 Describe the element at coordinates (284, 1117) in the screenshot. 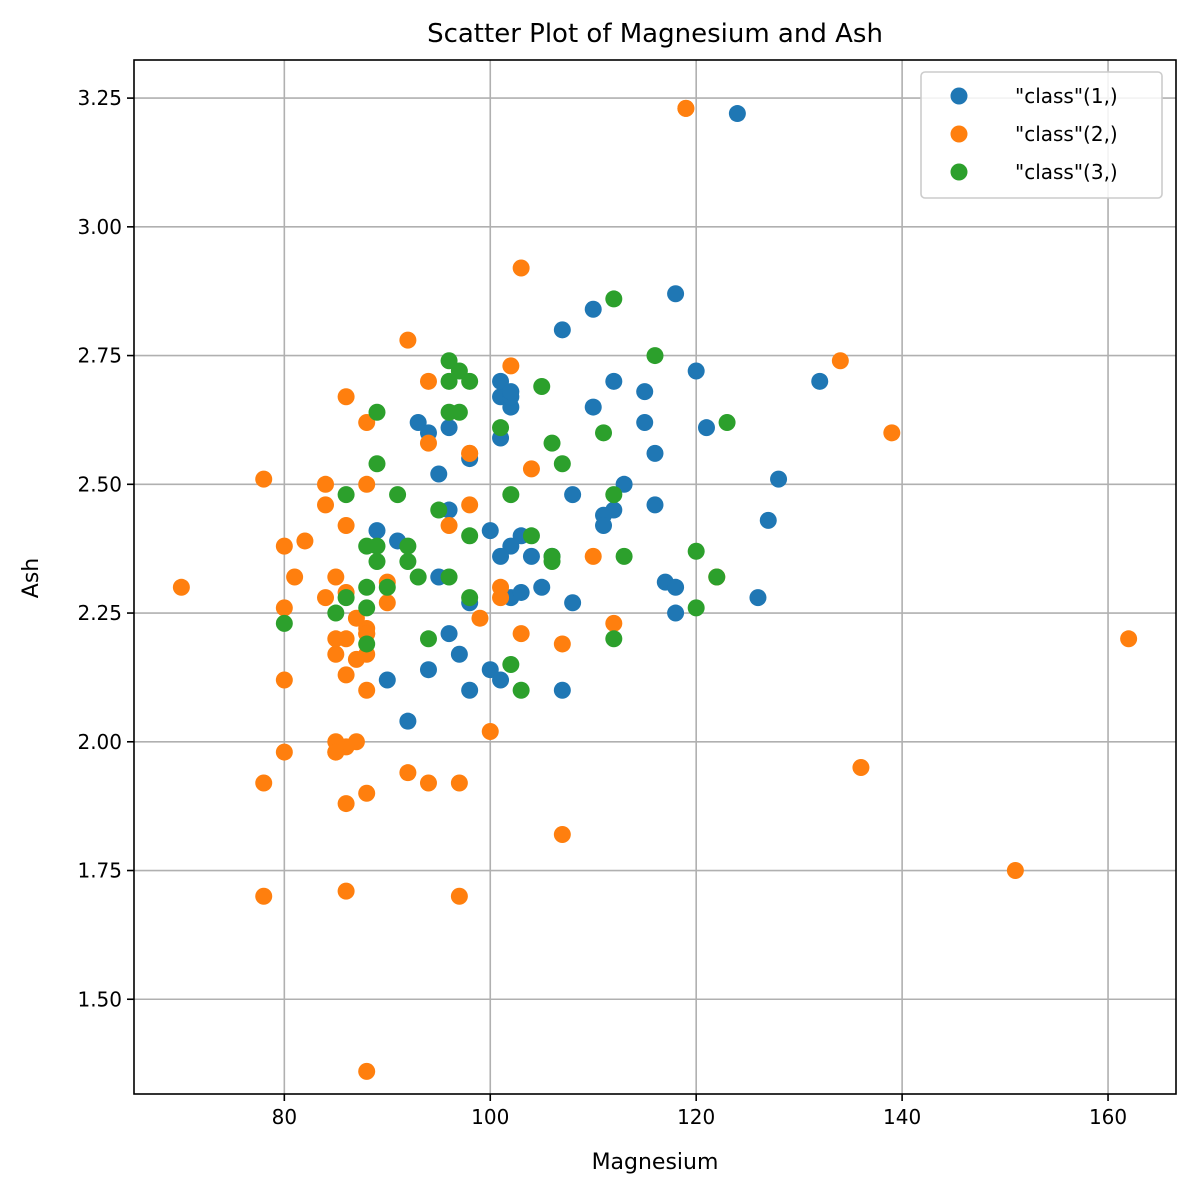

I see `x-tick-label: 80` at that location.